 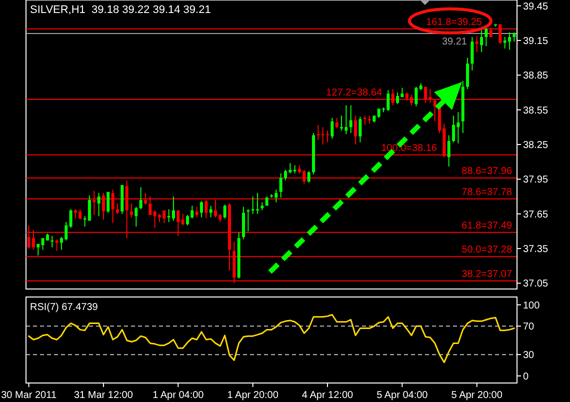 What do you see at coordinates (535, 76) in the screenshot?
I see `y-tick-label: 38.85` at bounding box center [535, 76].